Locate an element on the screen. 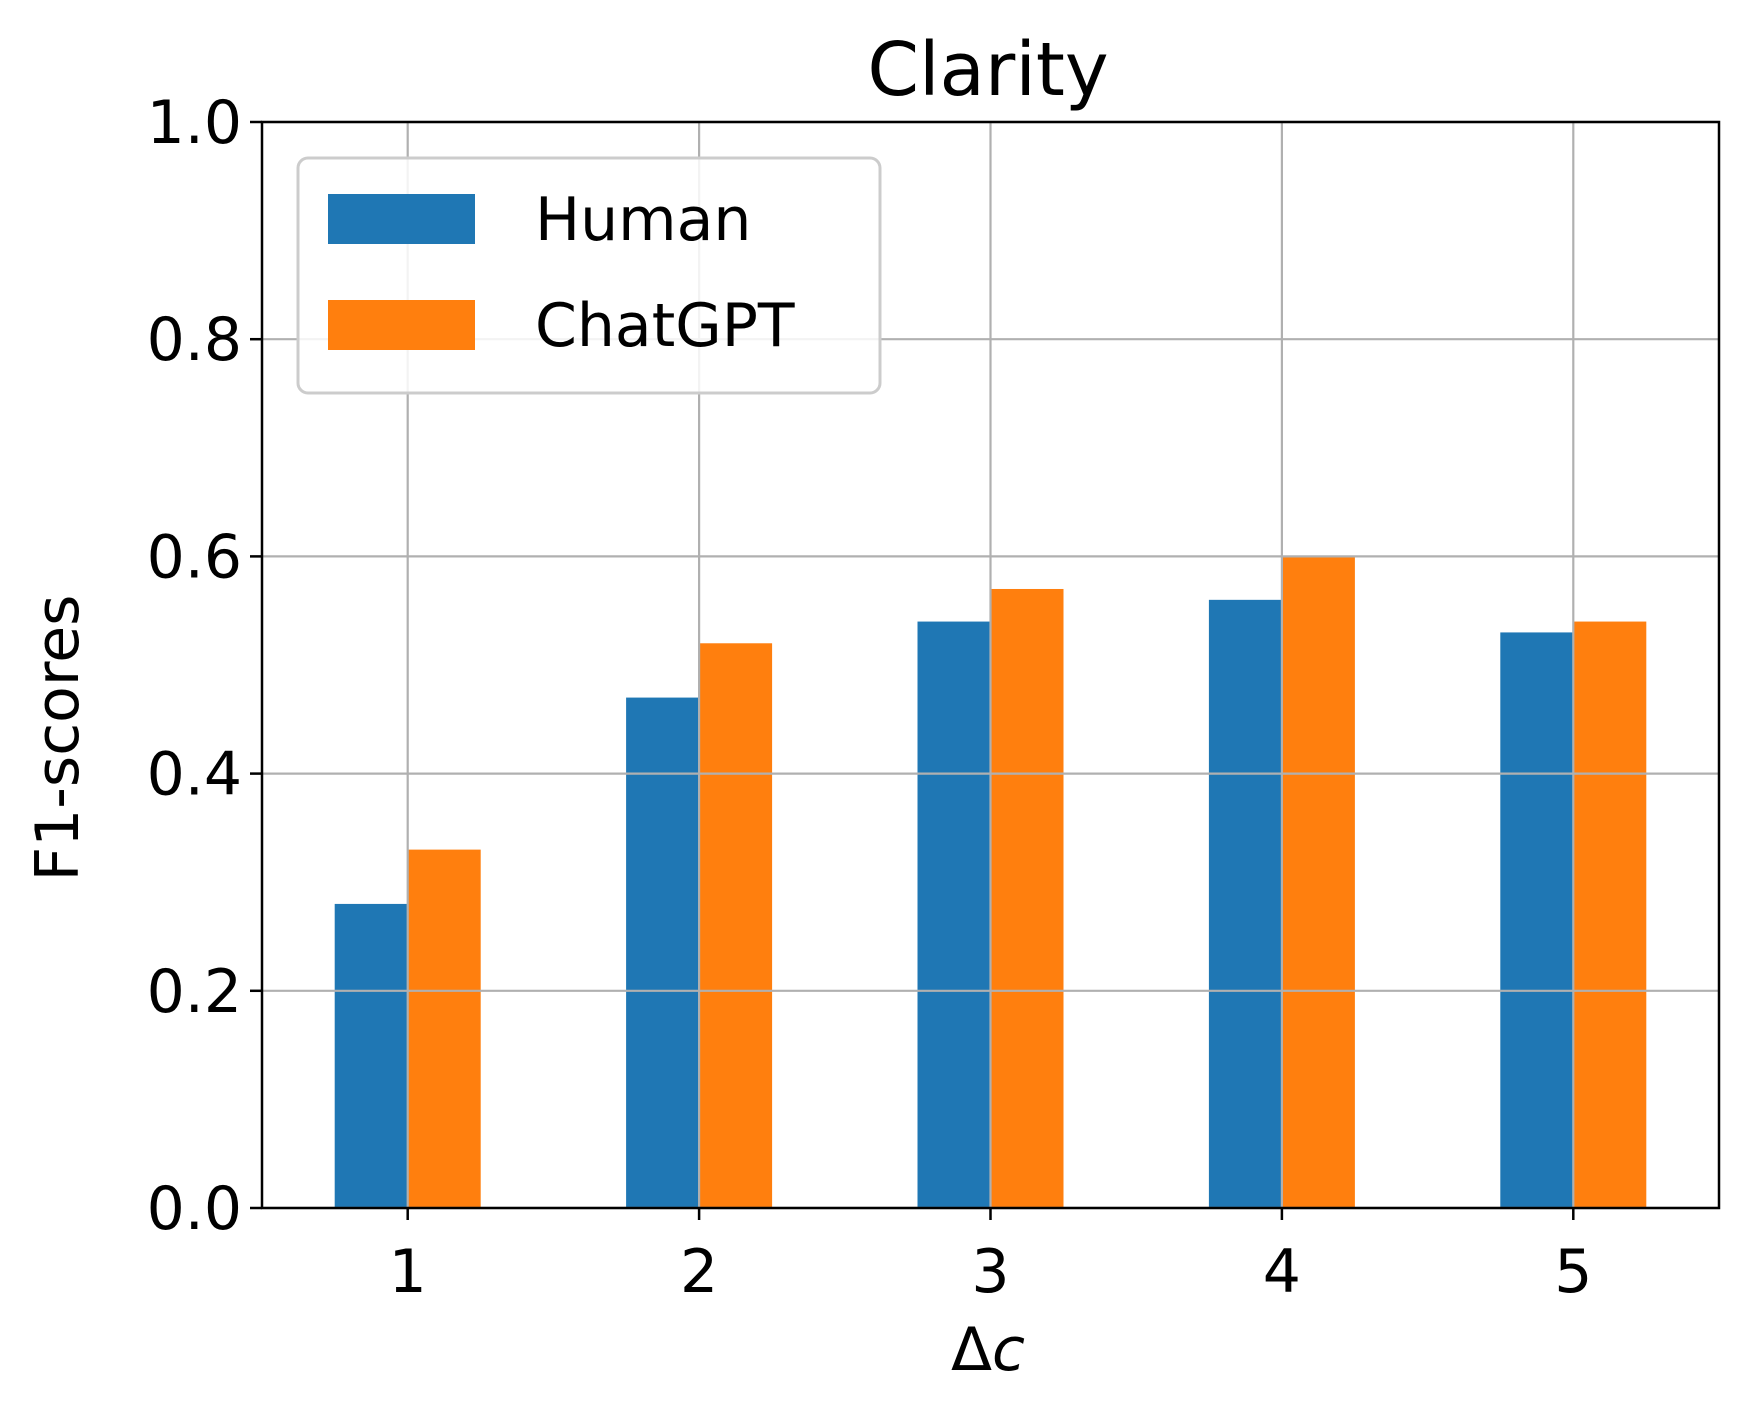 This screenshot has width=1742, height=1419. y-tick-label-0.0: 0.0 is located at coordinates (194, 1209).